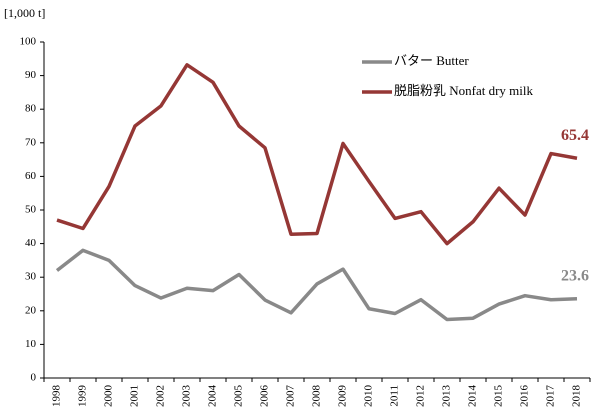  What do you see at coordinates (421, 396) in the screenshot?
I see `x-tick-label: 2012` at bounding box center [421, 396].